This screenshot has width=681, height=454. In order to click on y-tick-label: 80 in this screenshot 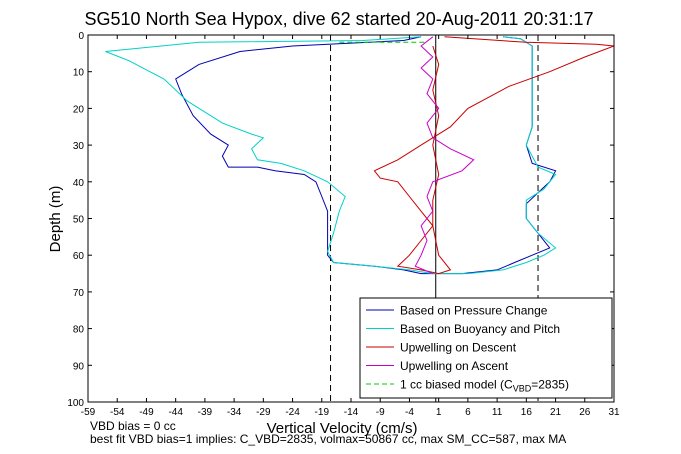, I will do `click(79, 330)`.